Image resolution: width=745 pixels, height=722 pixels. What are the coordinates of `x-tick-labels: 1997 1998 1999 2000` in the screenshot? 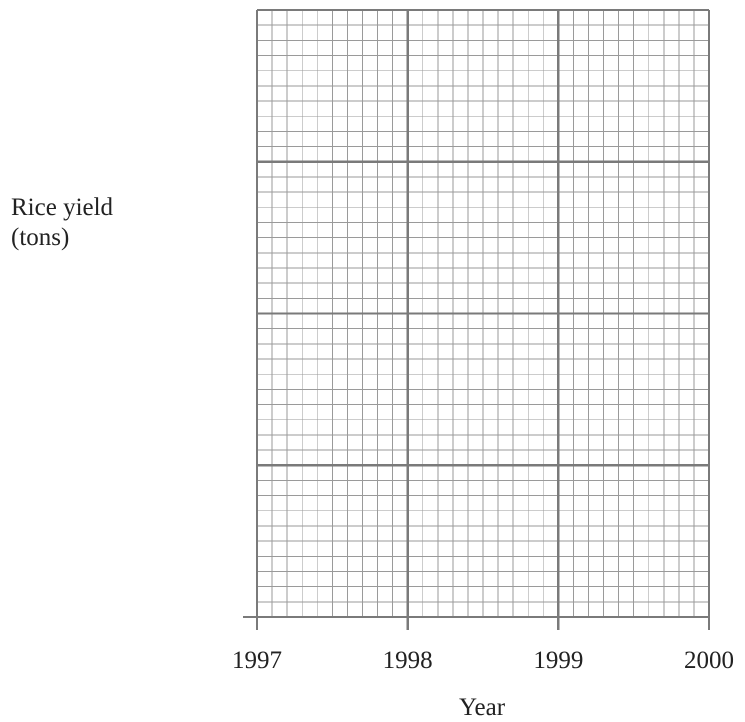 It's located at (483, 660).